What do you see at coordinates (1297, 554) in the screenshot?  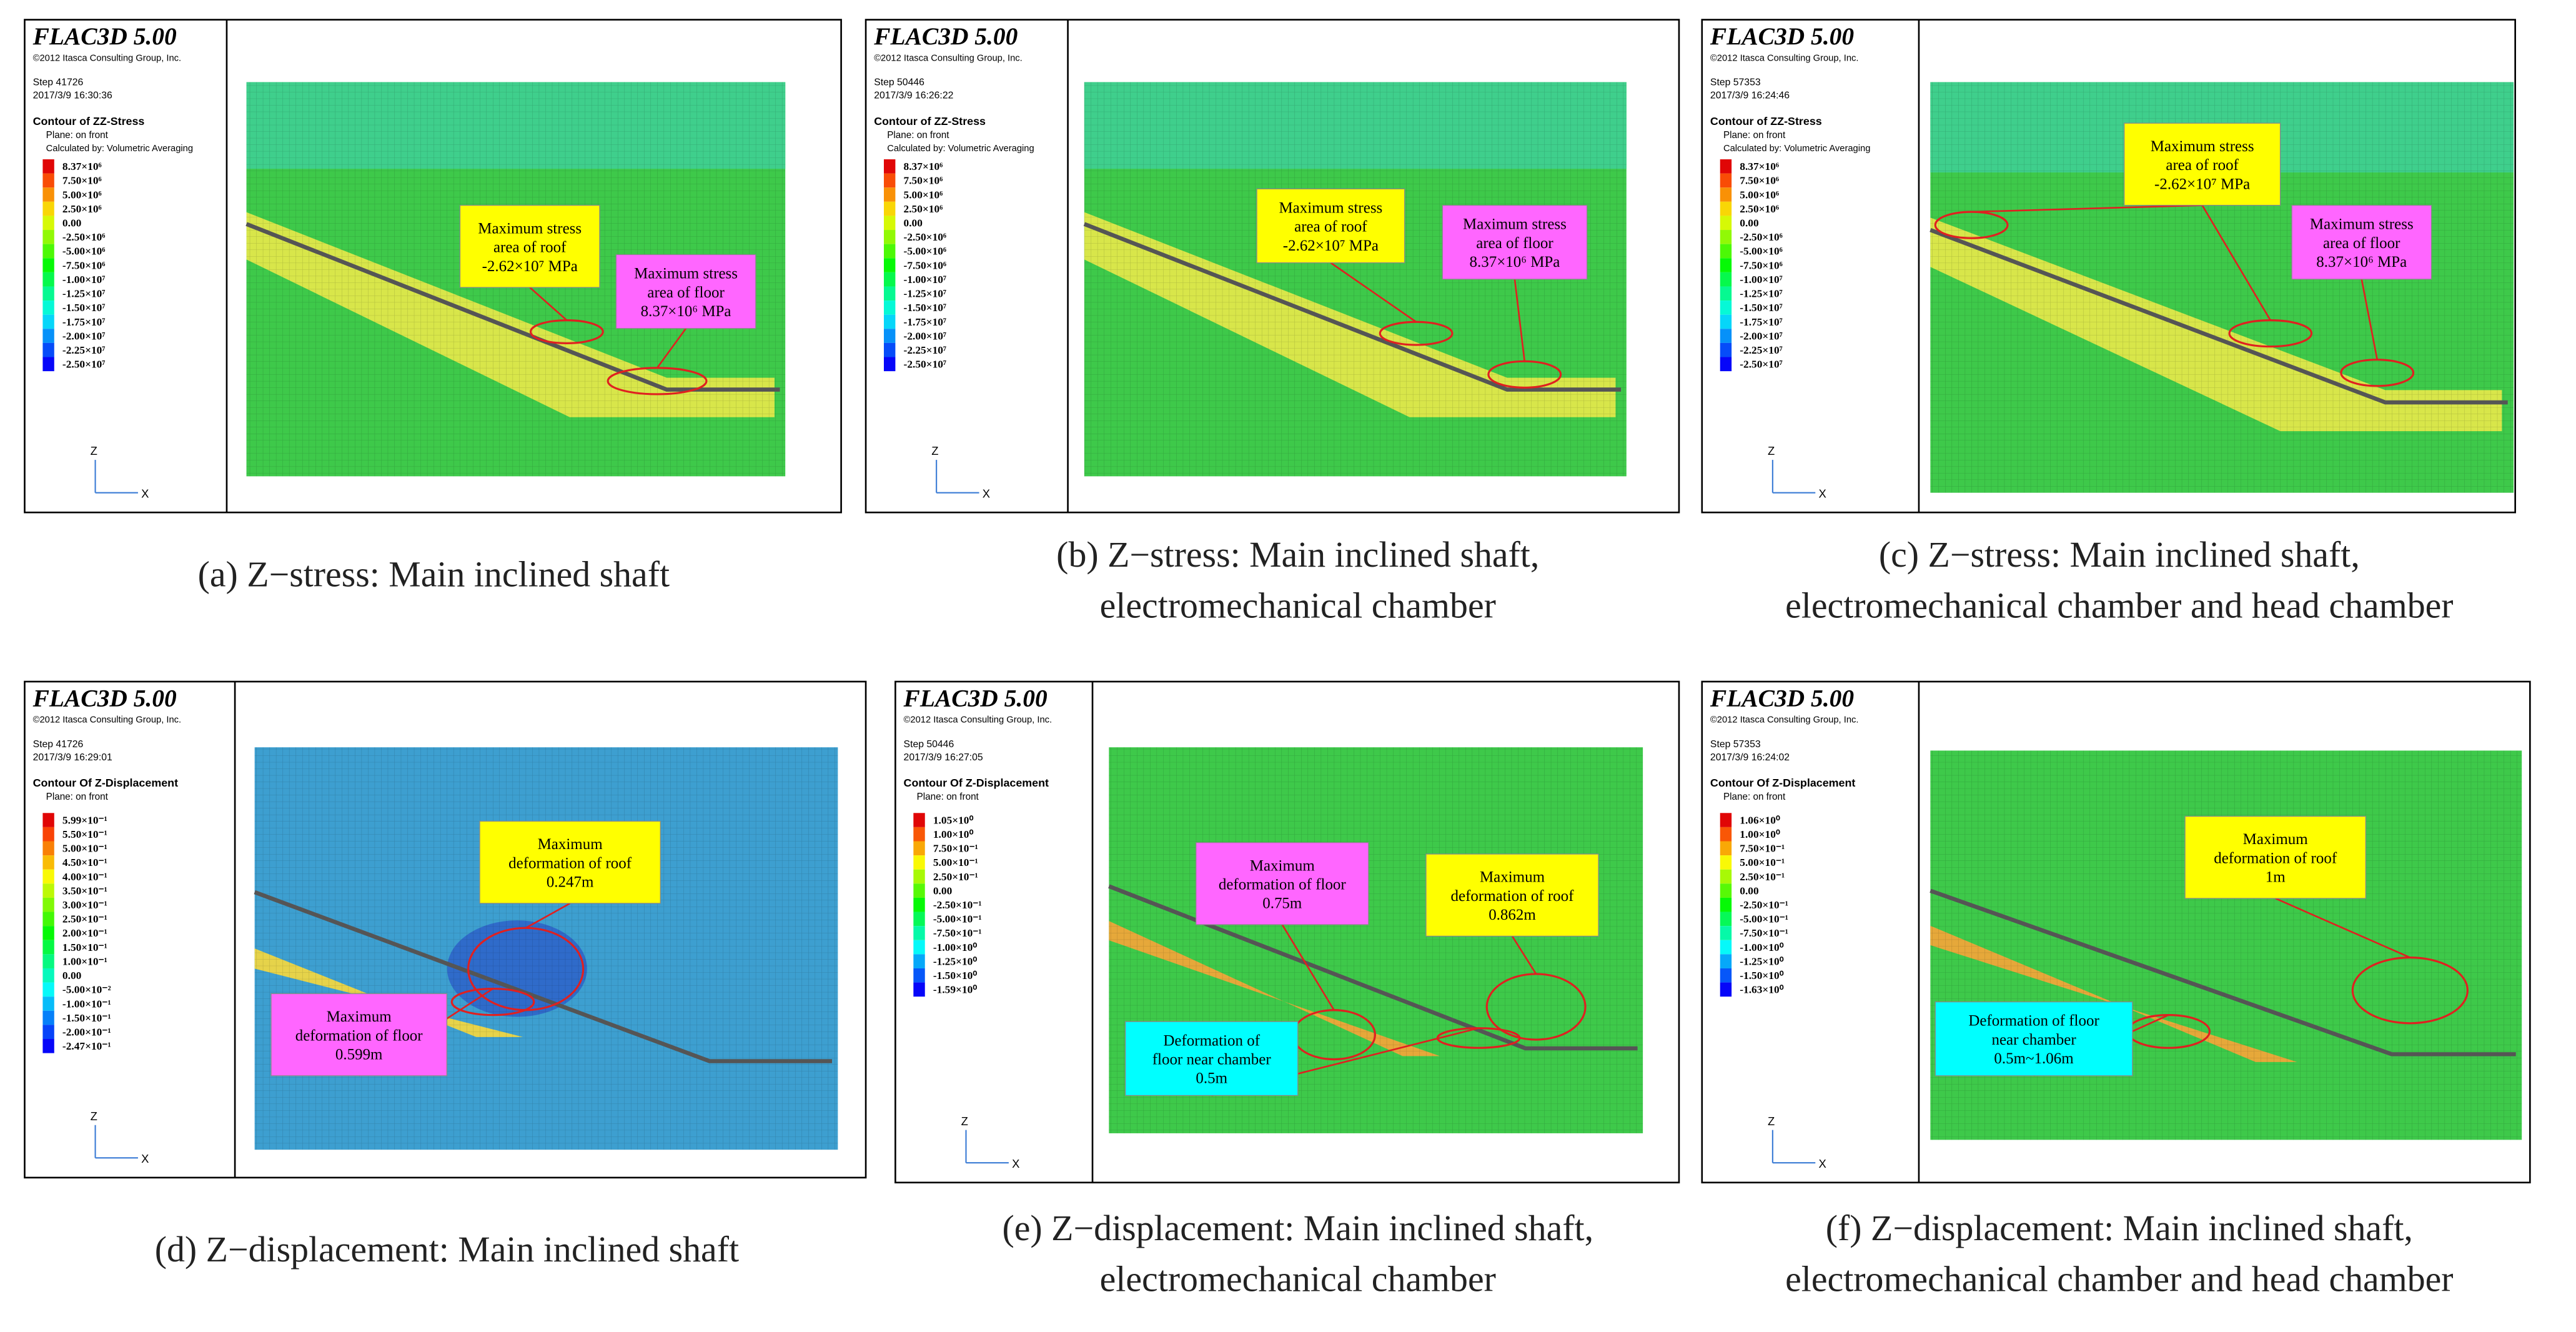 I see `caption: (b) Z−stress: Main inclined shaft,` at bounding box center [1297, 554].